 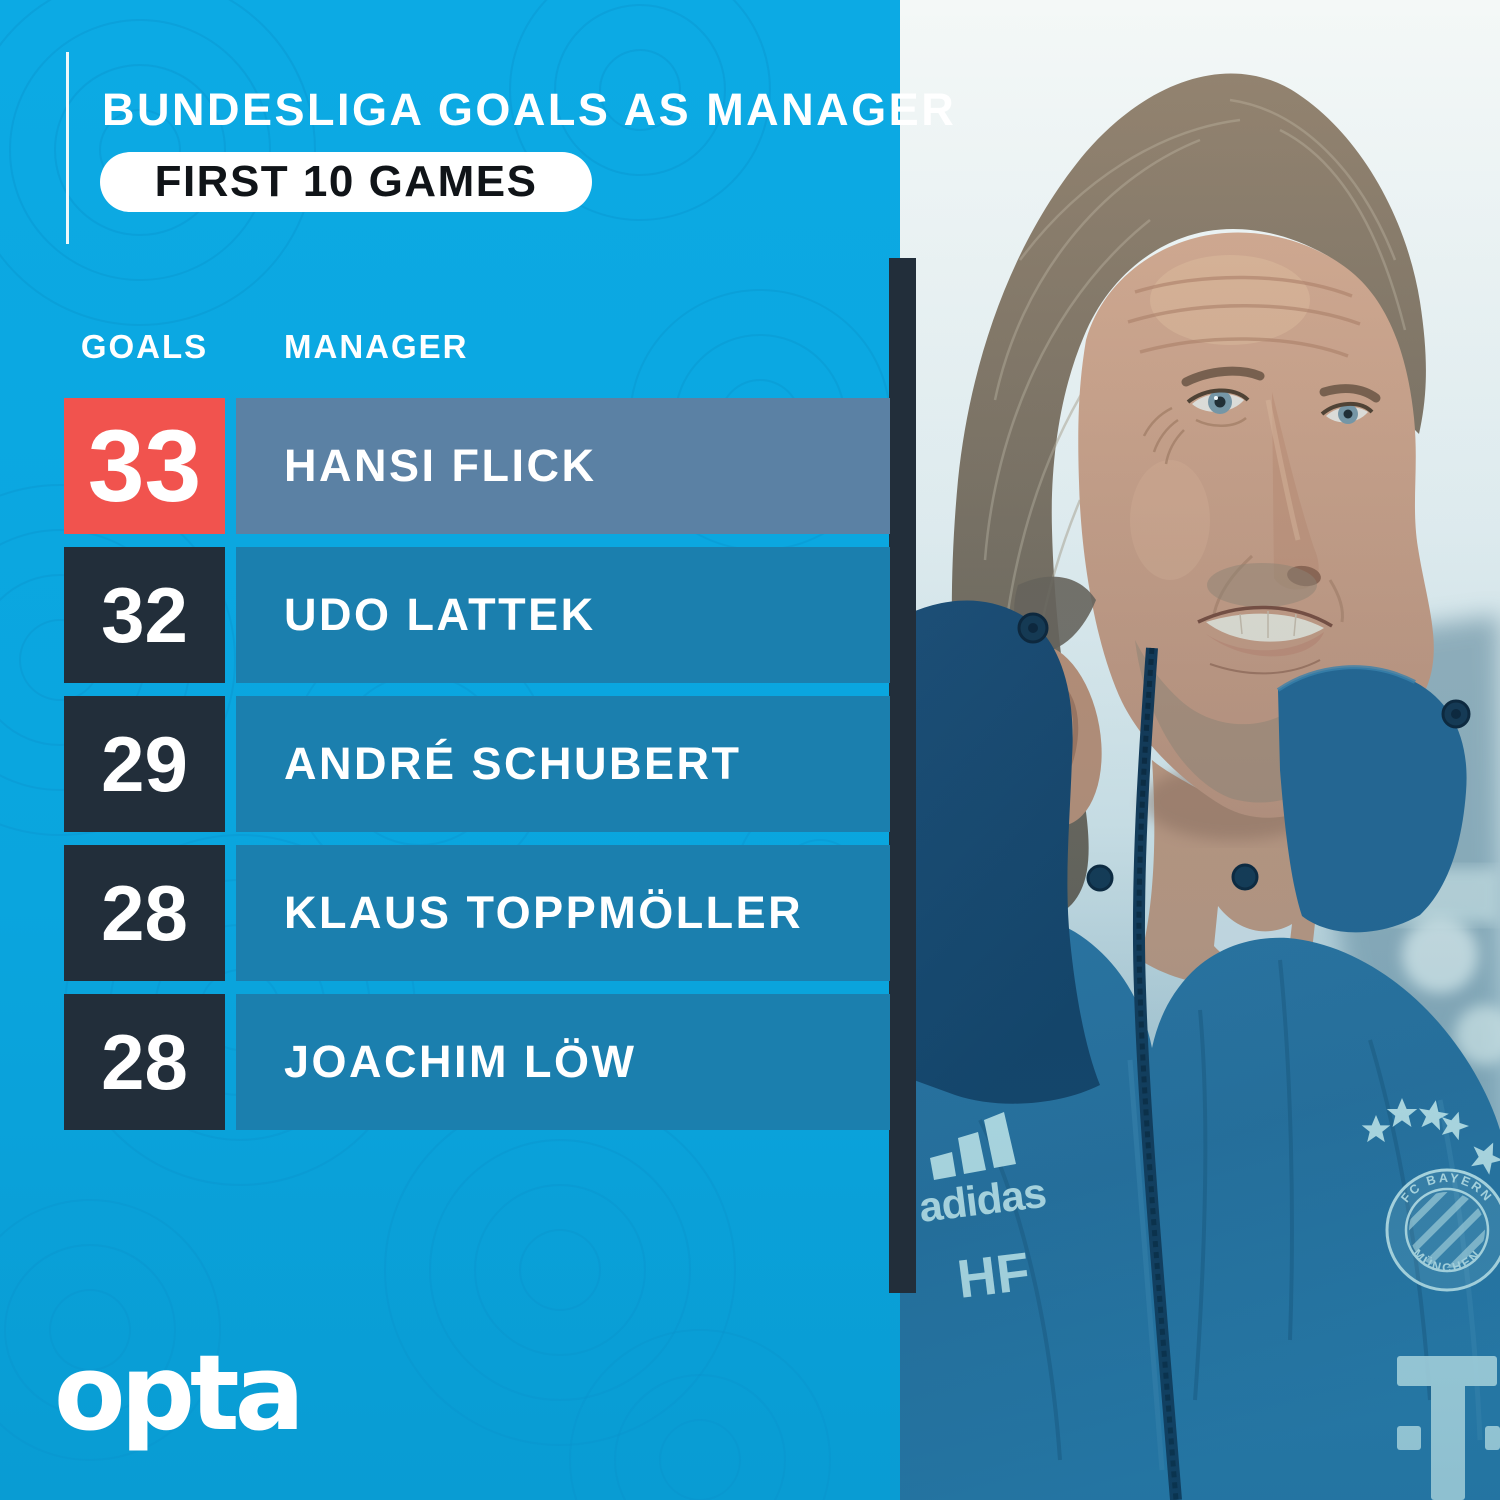 I want to click on goals-value: 29, so click(x=144, y=764).